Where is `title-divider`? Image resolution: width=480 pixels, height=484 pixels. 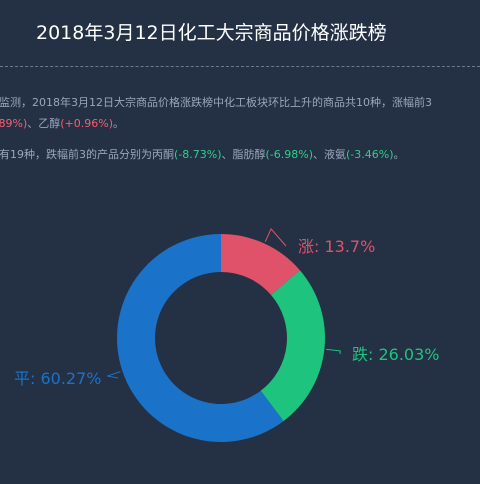
title-divider is located at coordinates (240, 66).